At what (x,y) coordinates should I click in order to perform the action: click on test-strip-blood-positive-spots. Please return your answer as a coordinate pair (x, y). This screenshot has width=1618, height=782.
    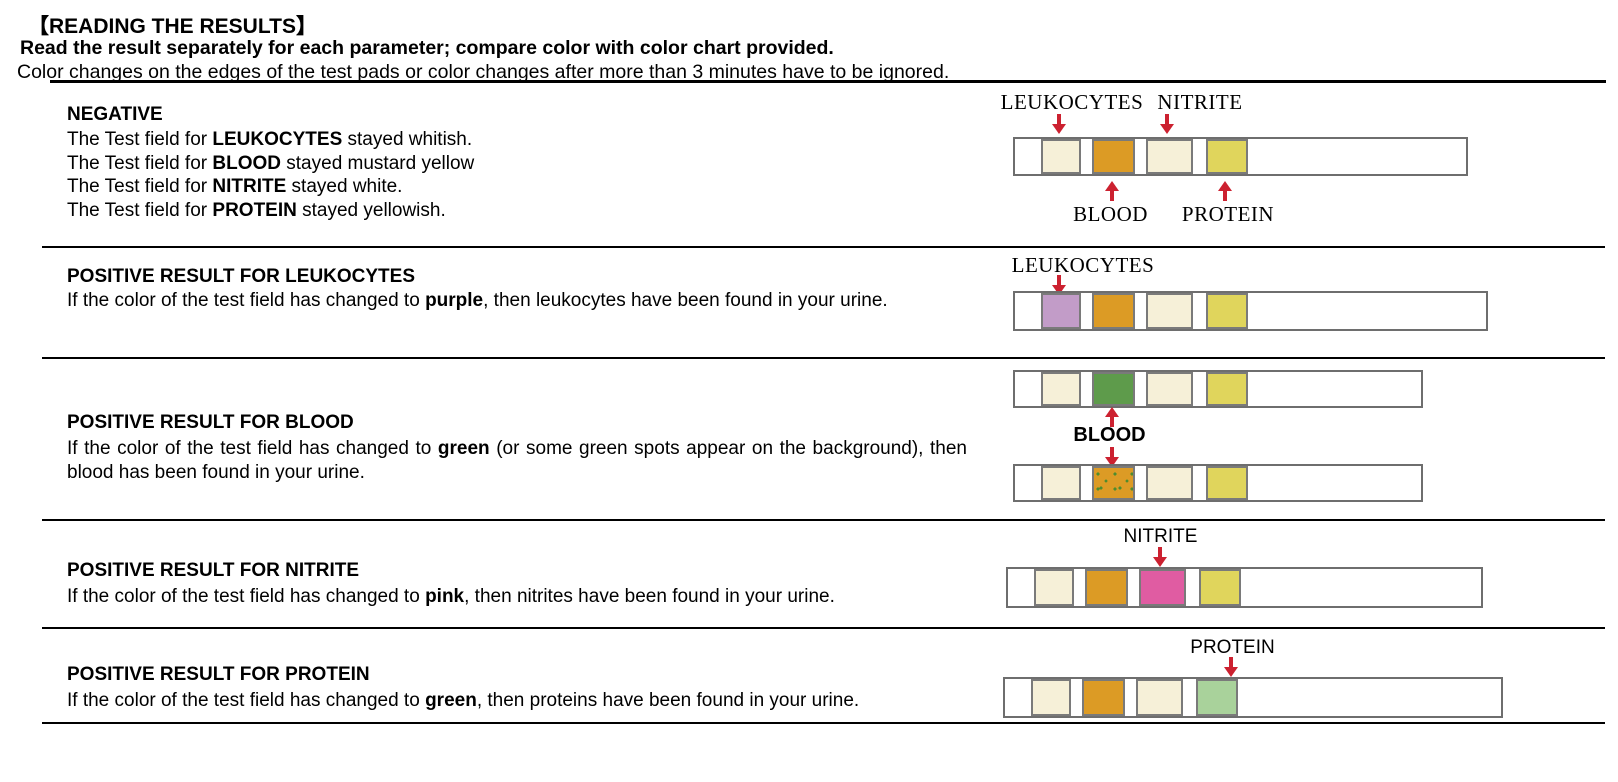
    Looking at the image, I should click on (1218, 483).